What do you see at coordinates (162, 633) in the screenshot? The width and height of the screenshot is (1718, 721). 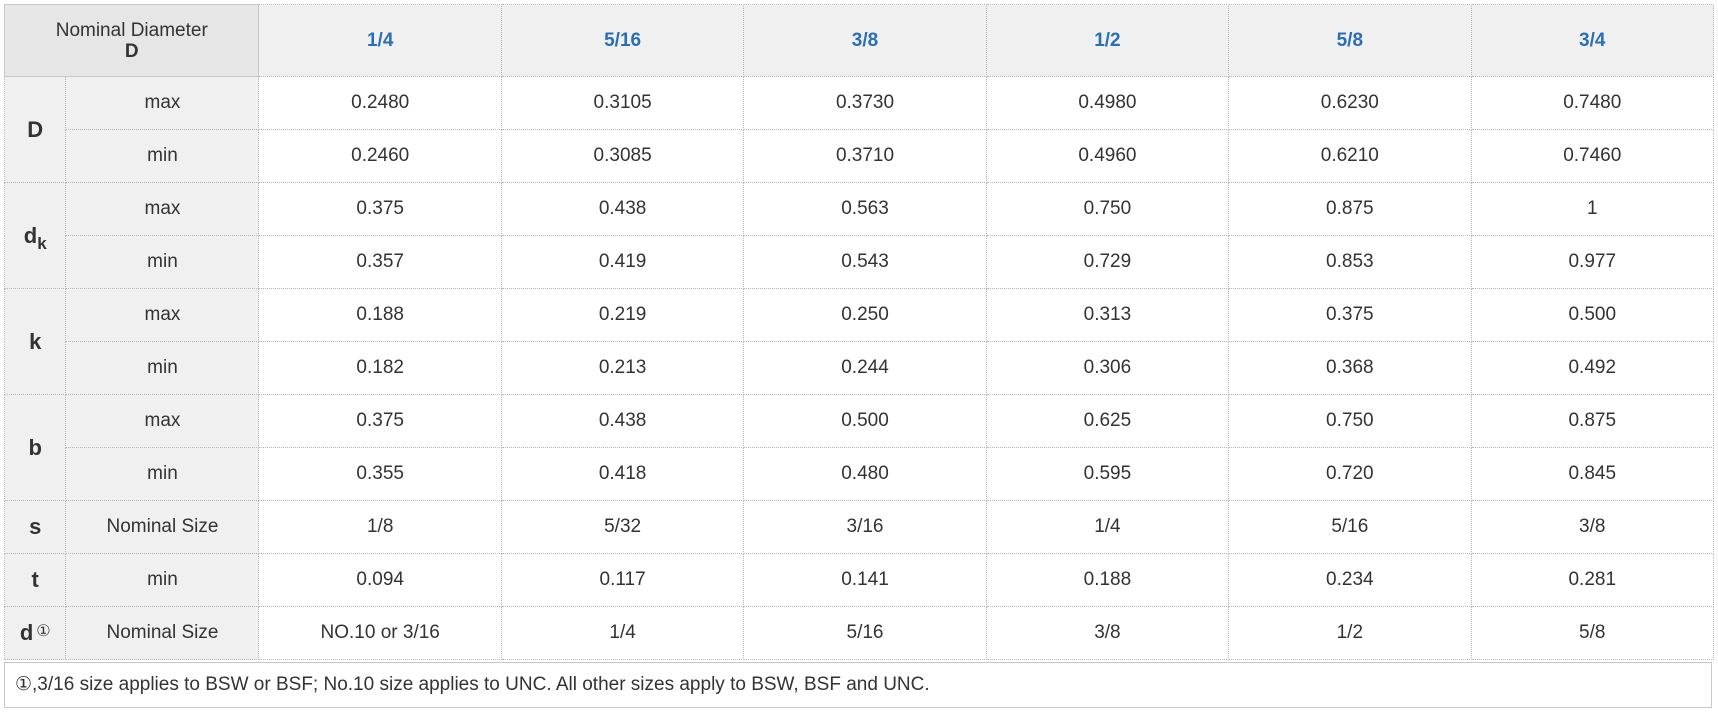 I see `limit-cell: Nominal Size` at bounding box center [162, 633].